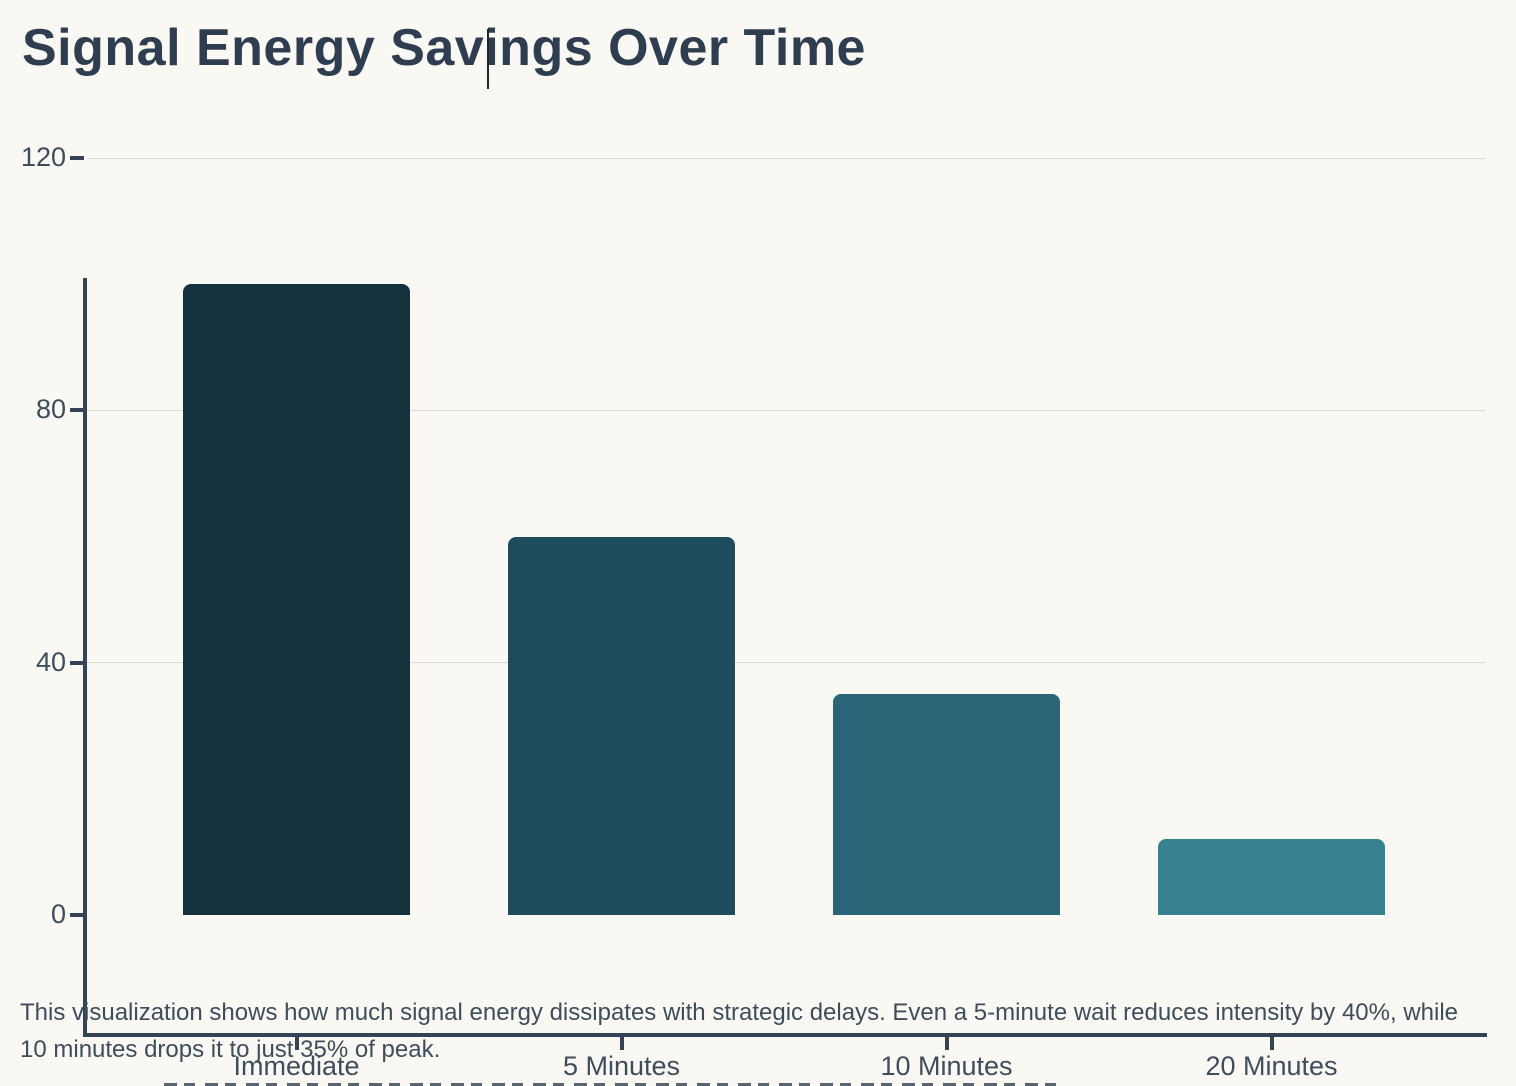 This screenshot has height=1086, width=1516. Describe the element at coordinates (296, 599) in the screenshot. I see `bar-immediate` at that location.